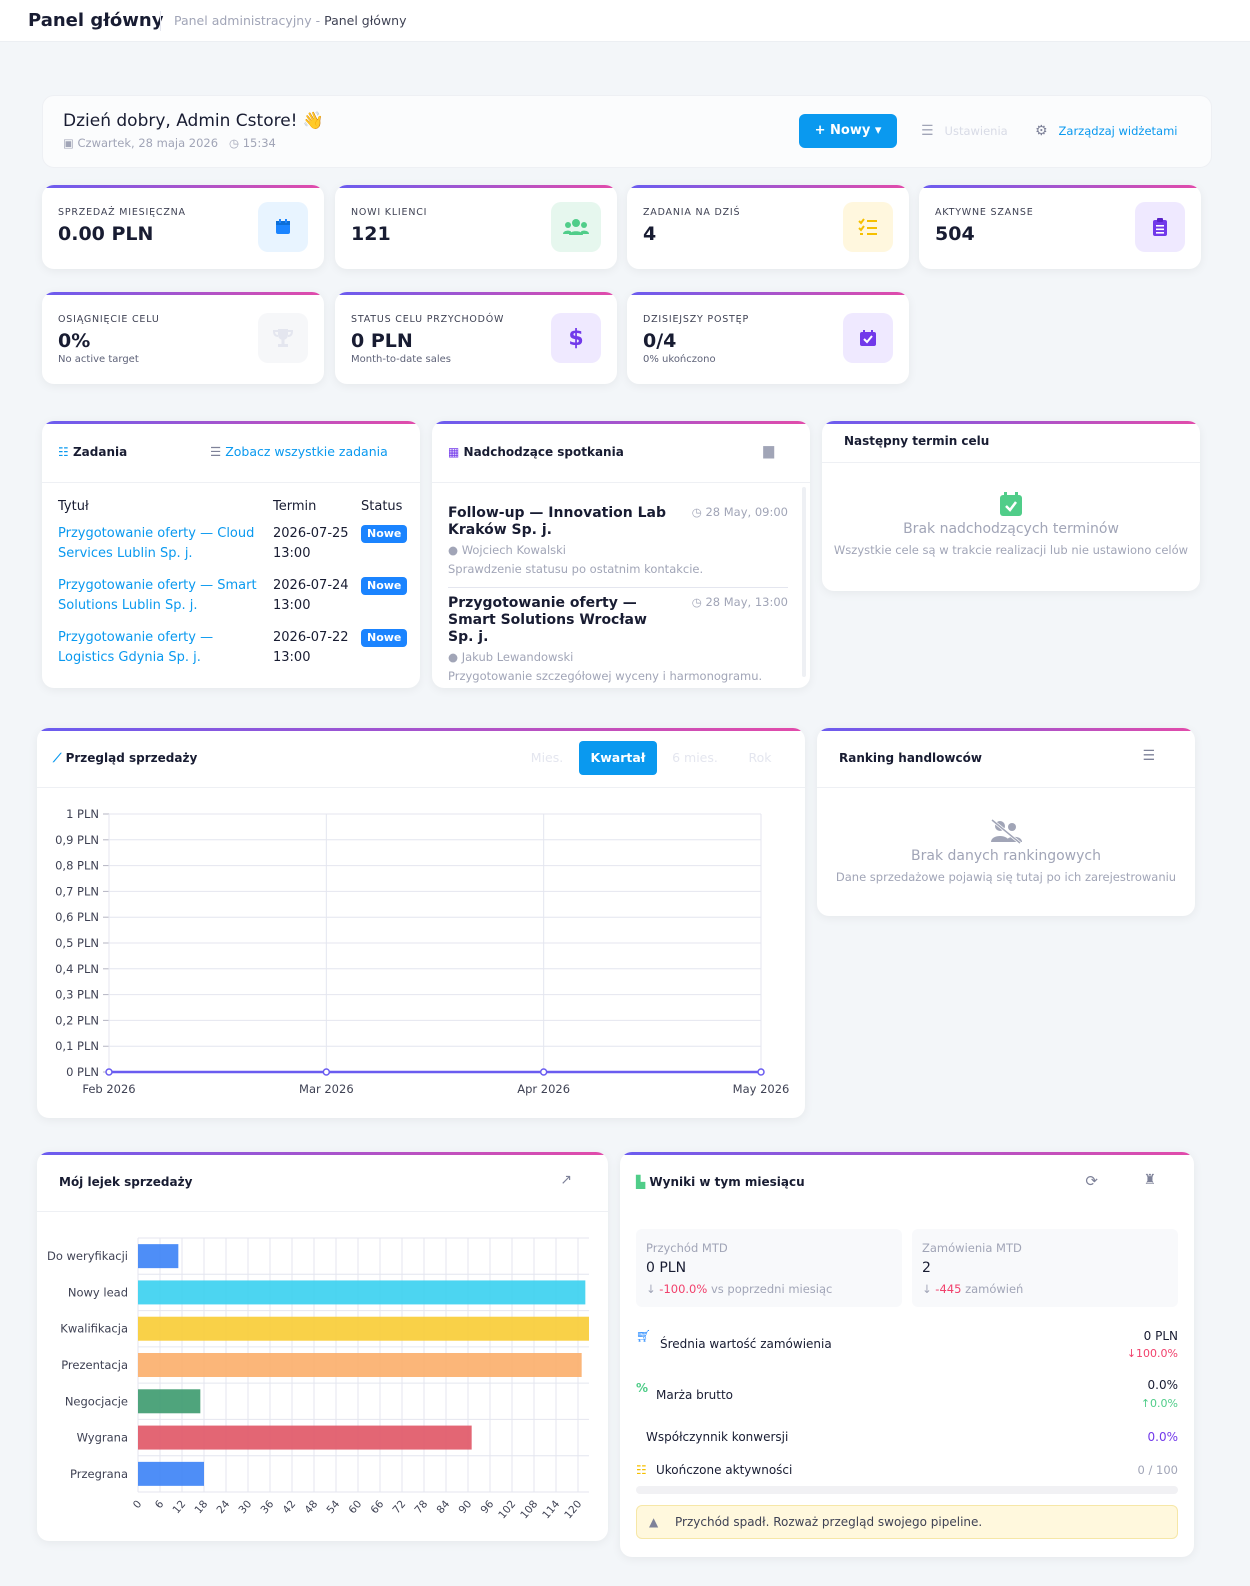 The width and height of the screenshot is (1250, 1586). Describe the element at coordinates (77, 1020) in the screenshot. I see `y-tick-label: 0,2 PLN` at that location.